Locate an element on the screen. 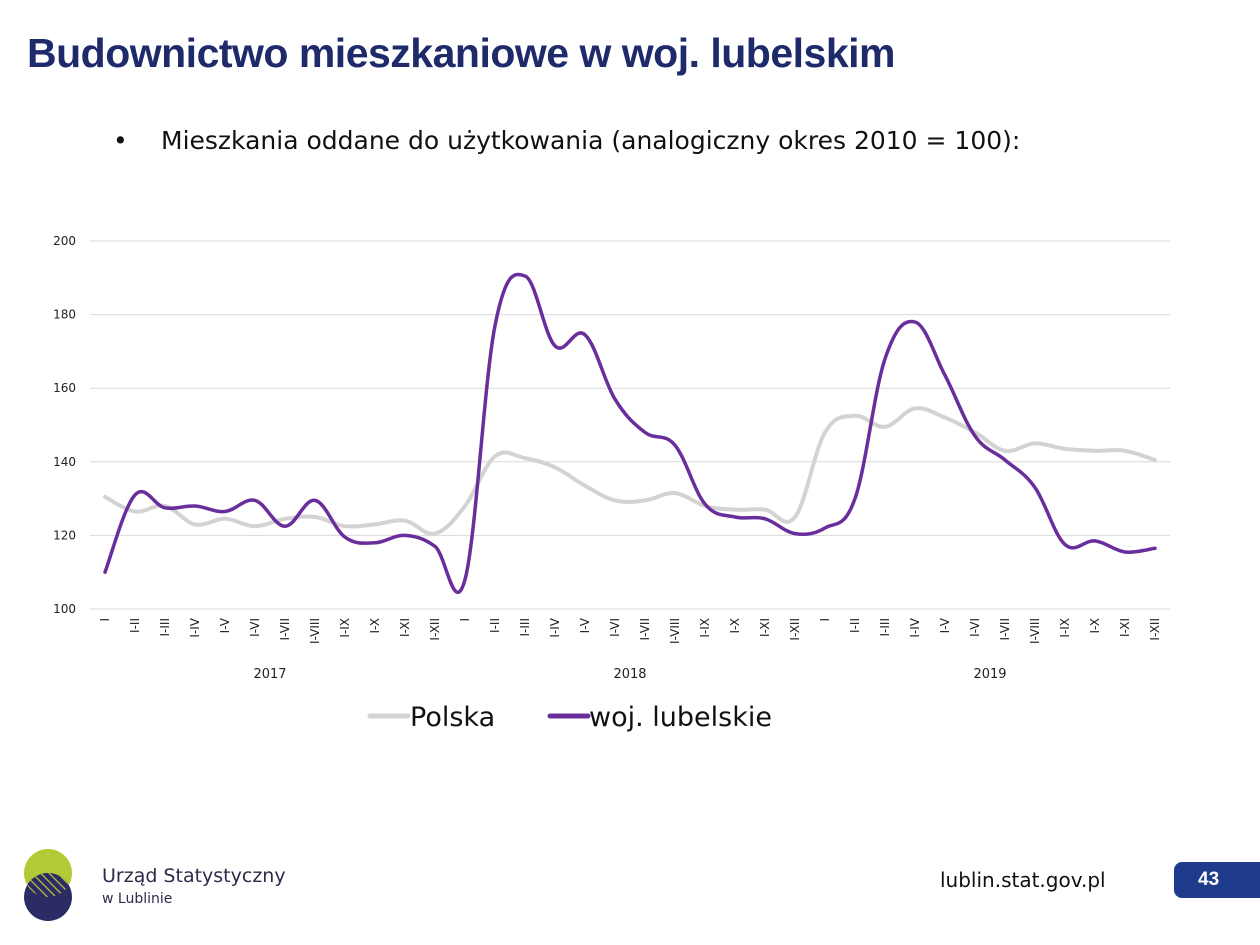 The image size is (1260, 945). y-tick-label: 140 is located at coordinates (64, 462).